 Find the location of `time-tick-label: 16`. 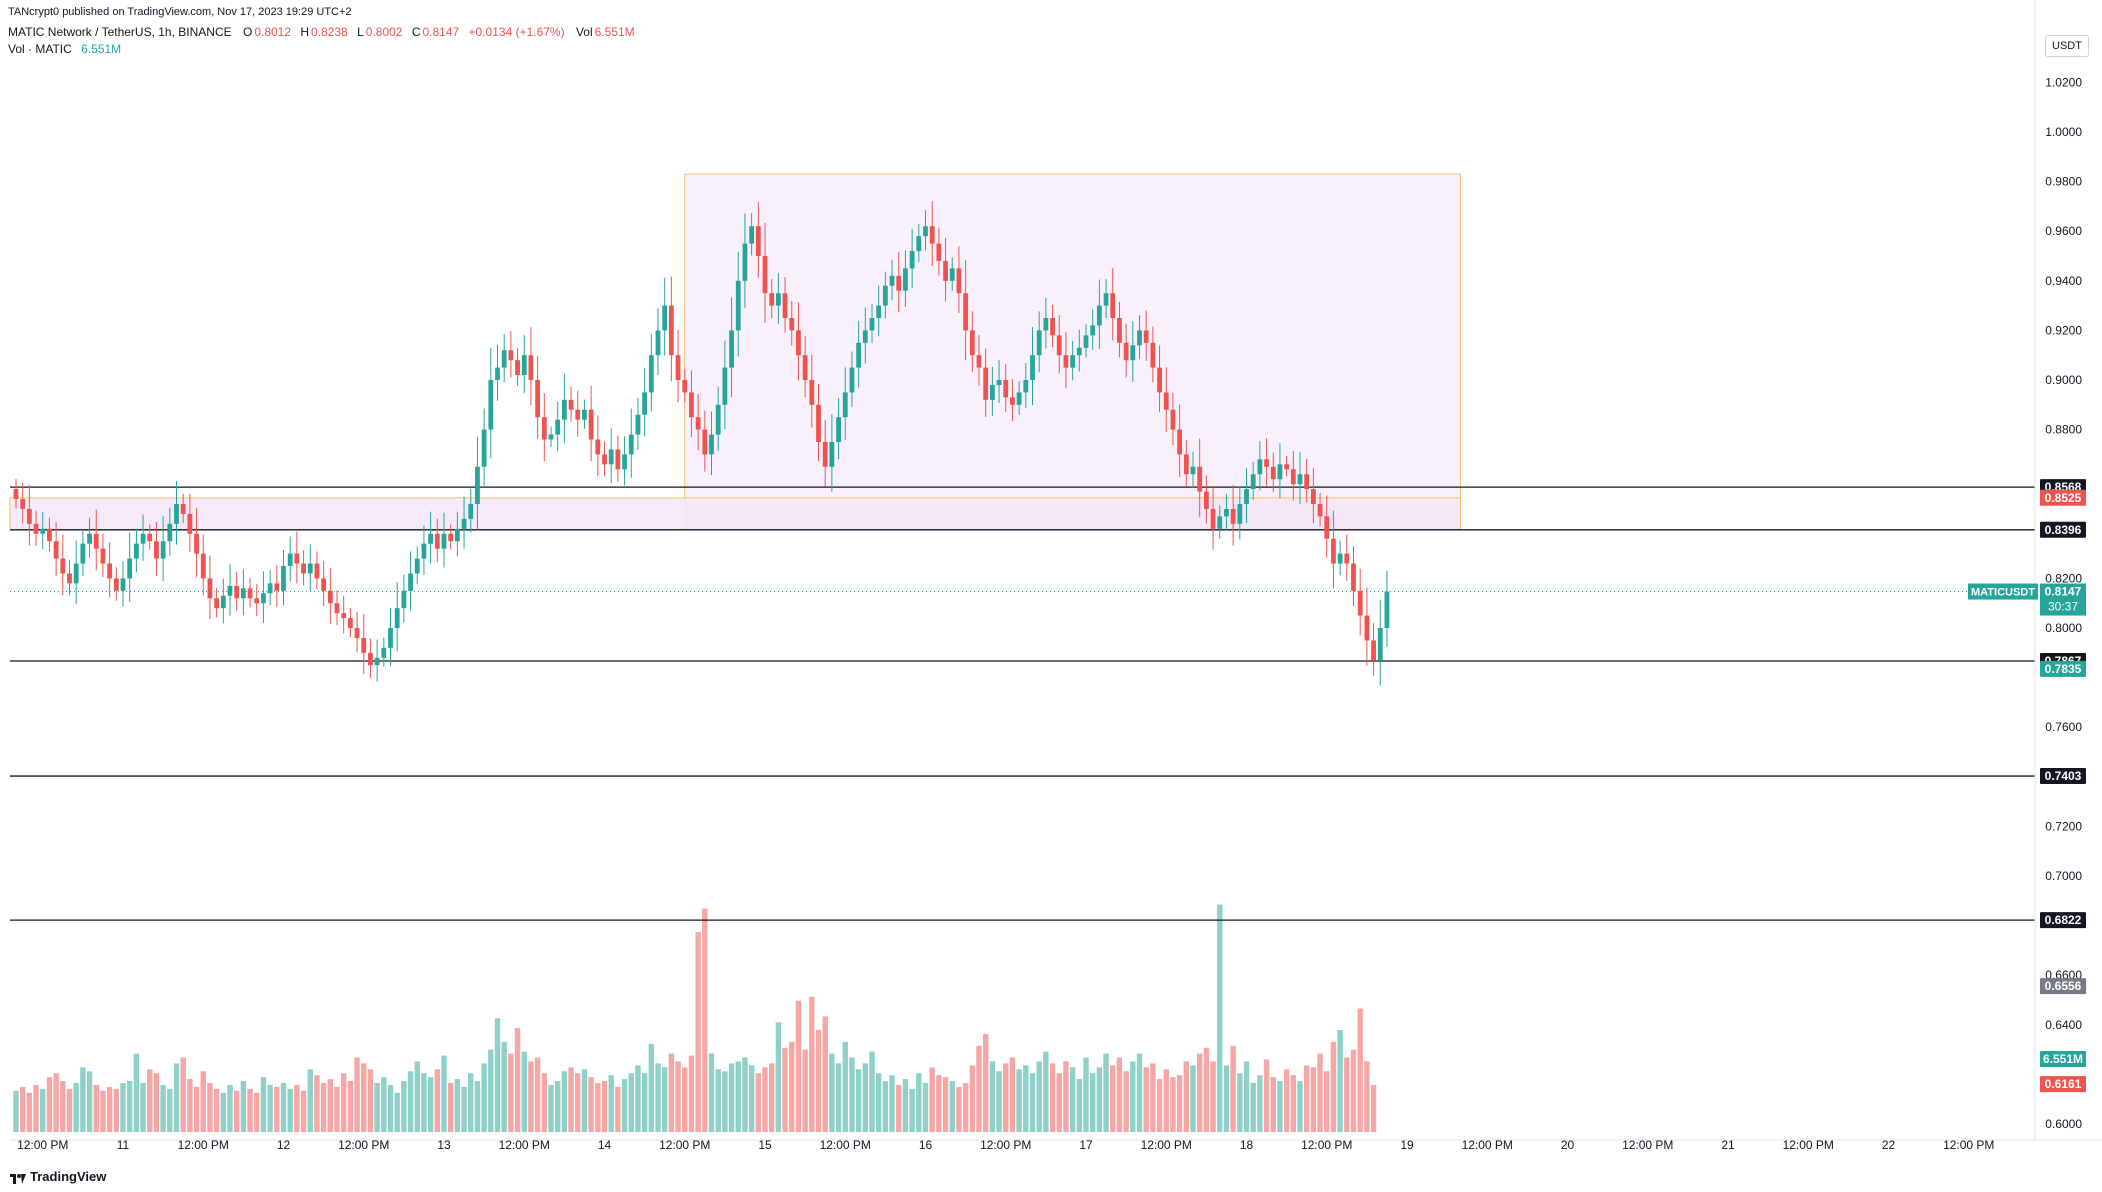

time-tick-label: 16 is located at coordinates (926, 1145).